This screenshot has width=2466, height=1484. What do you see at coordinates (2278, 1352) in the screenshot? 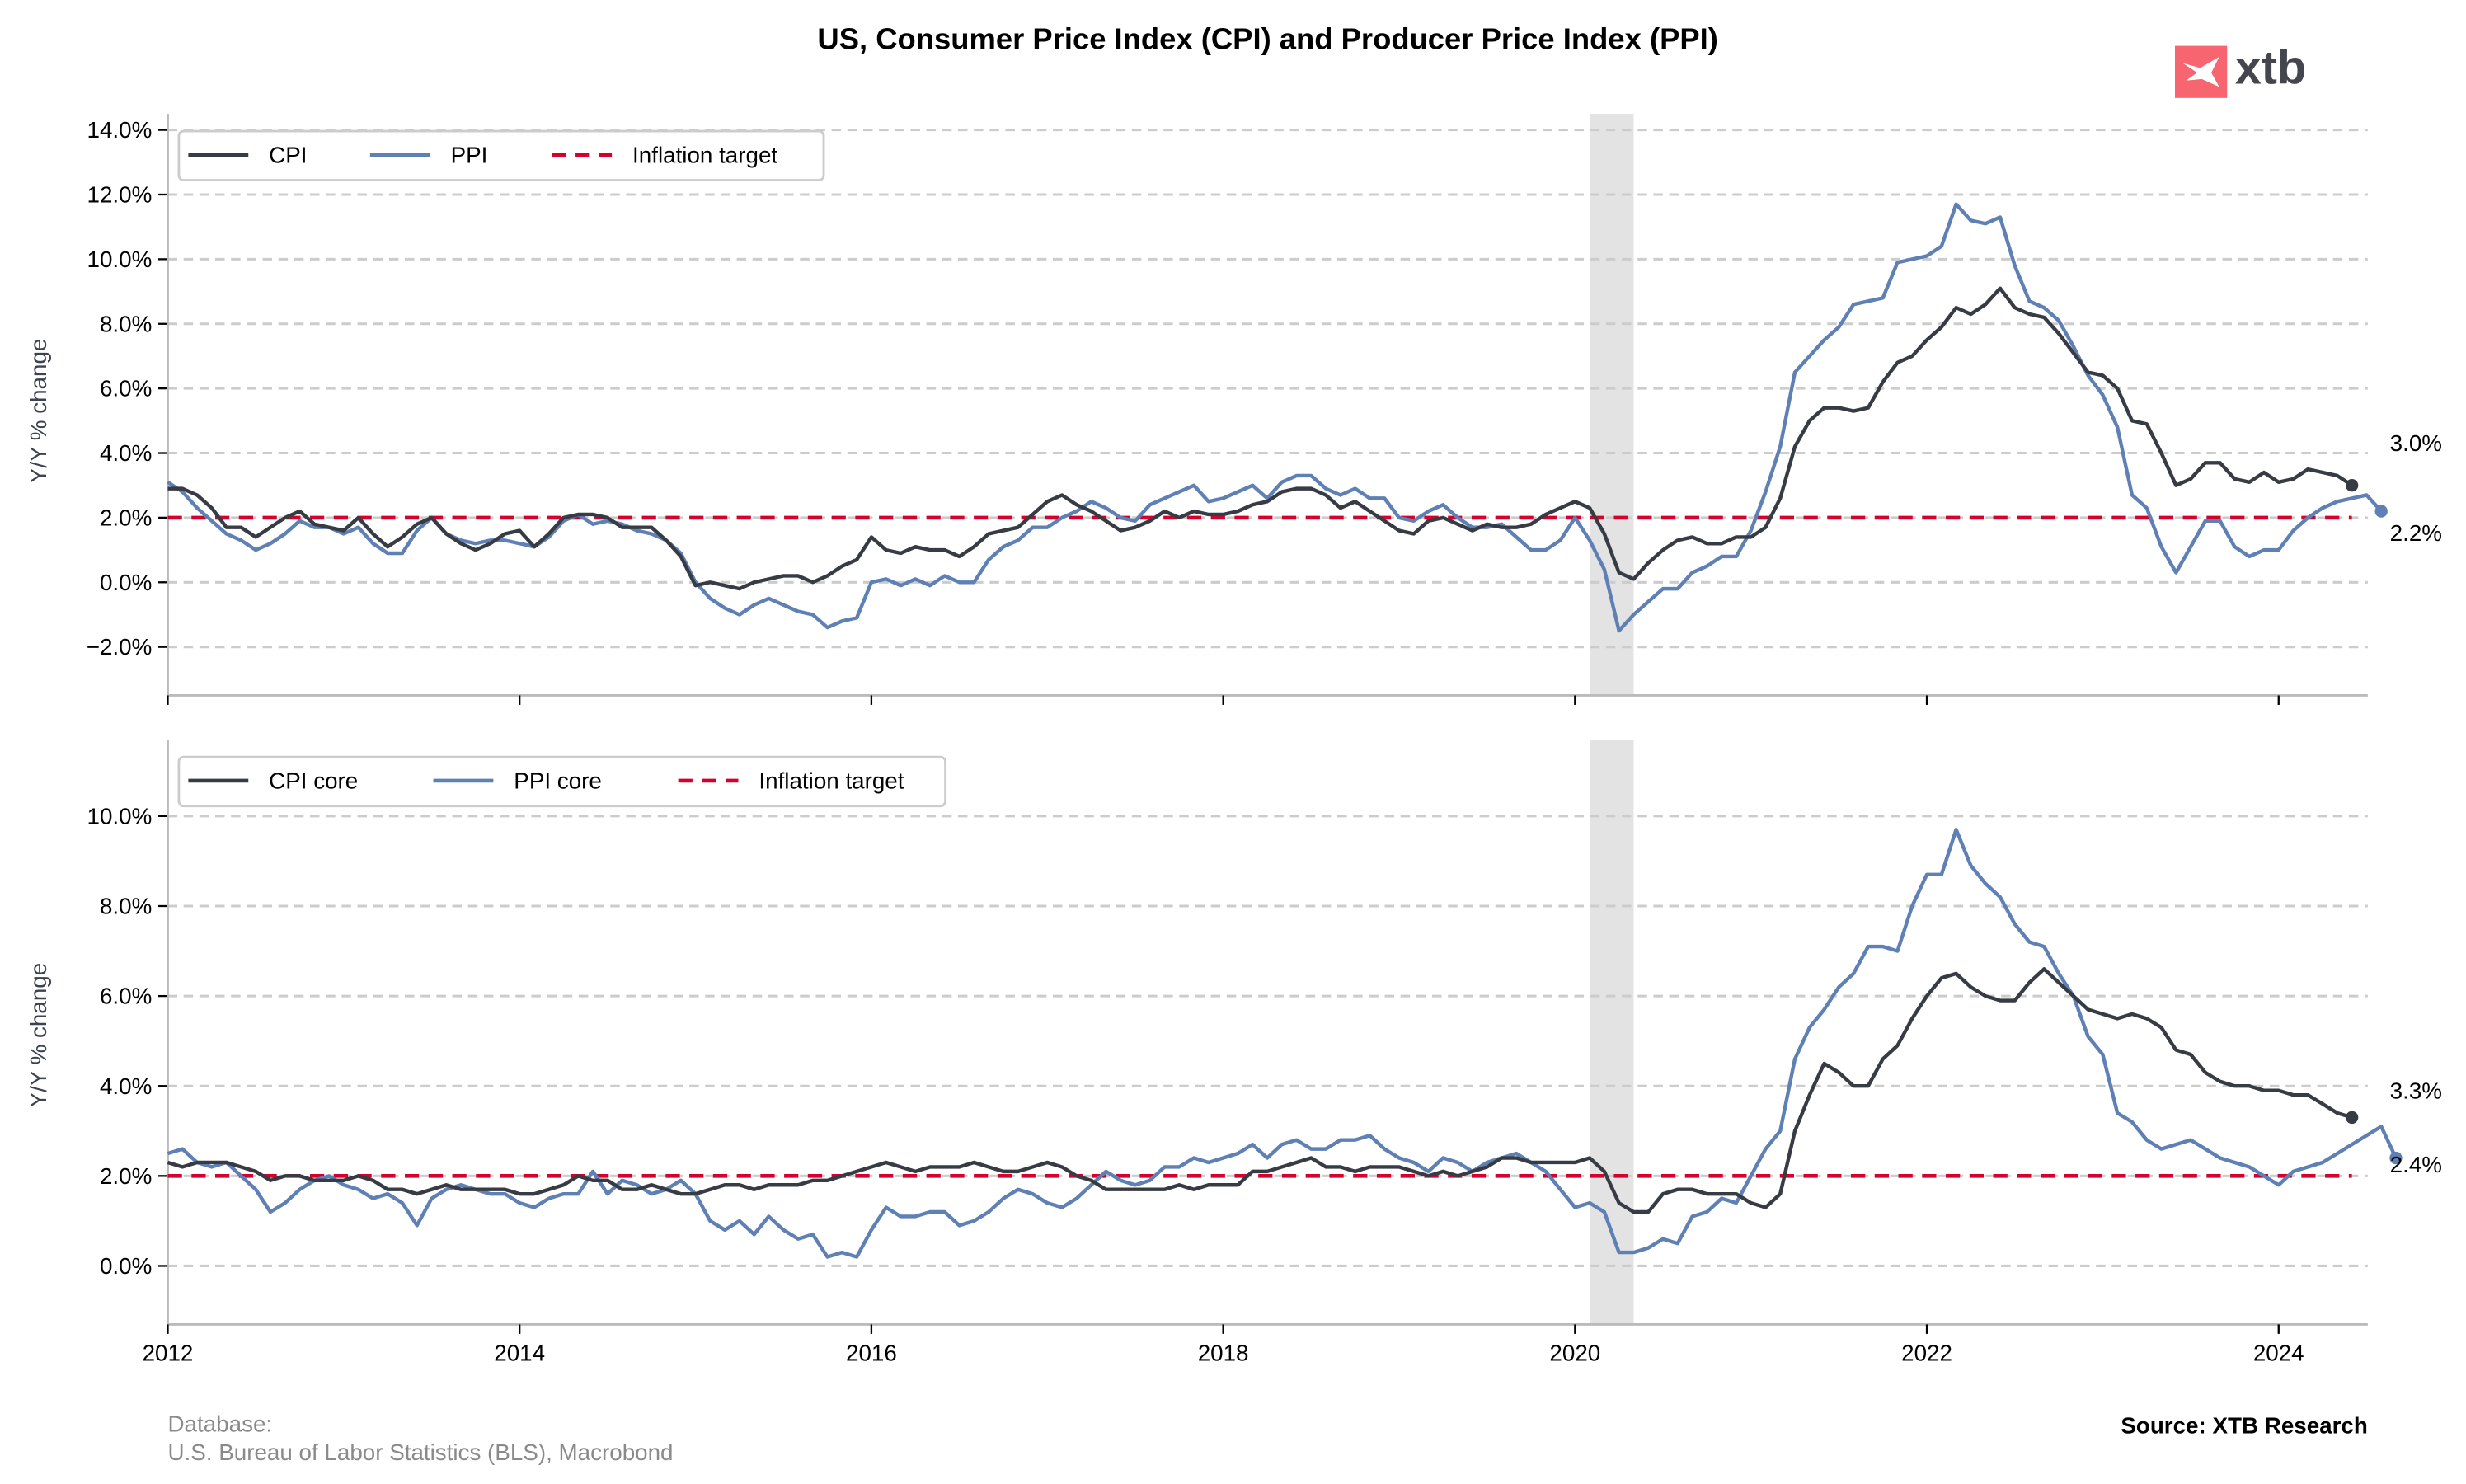
I see `x-tick-label: 2024` at bounding box center [2278, 1352].